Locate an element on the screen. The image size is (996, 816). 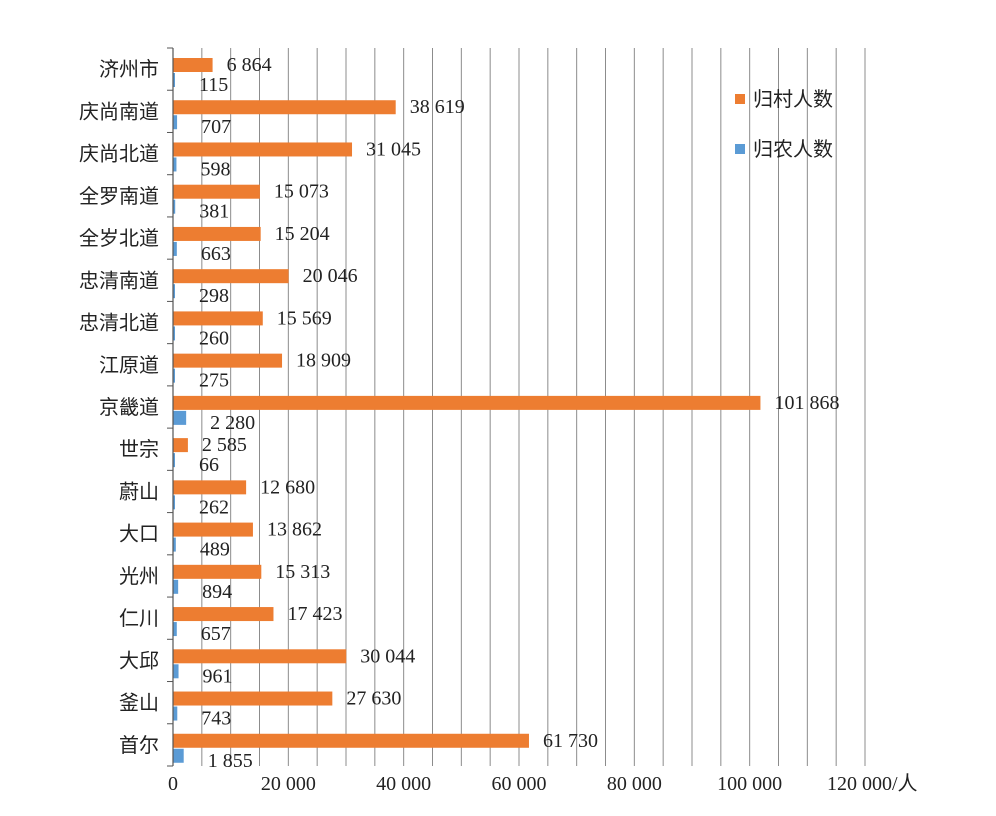
data-label-guinong: 262 is located at coordinates (214, 507).